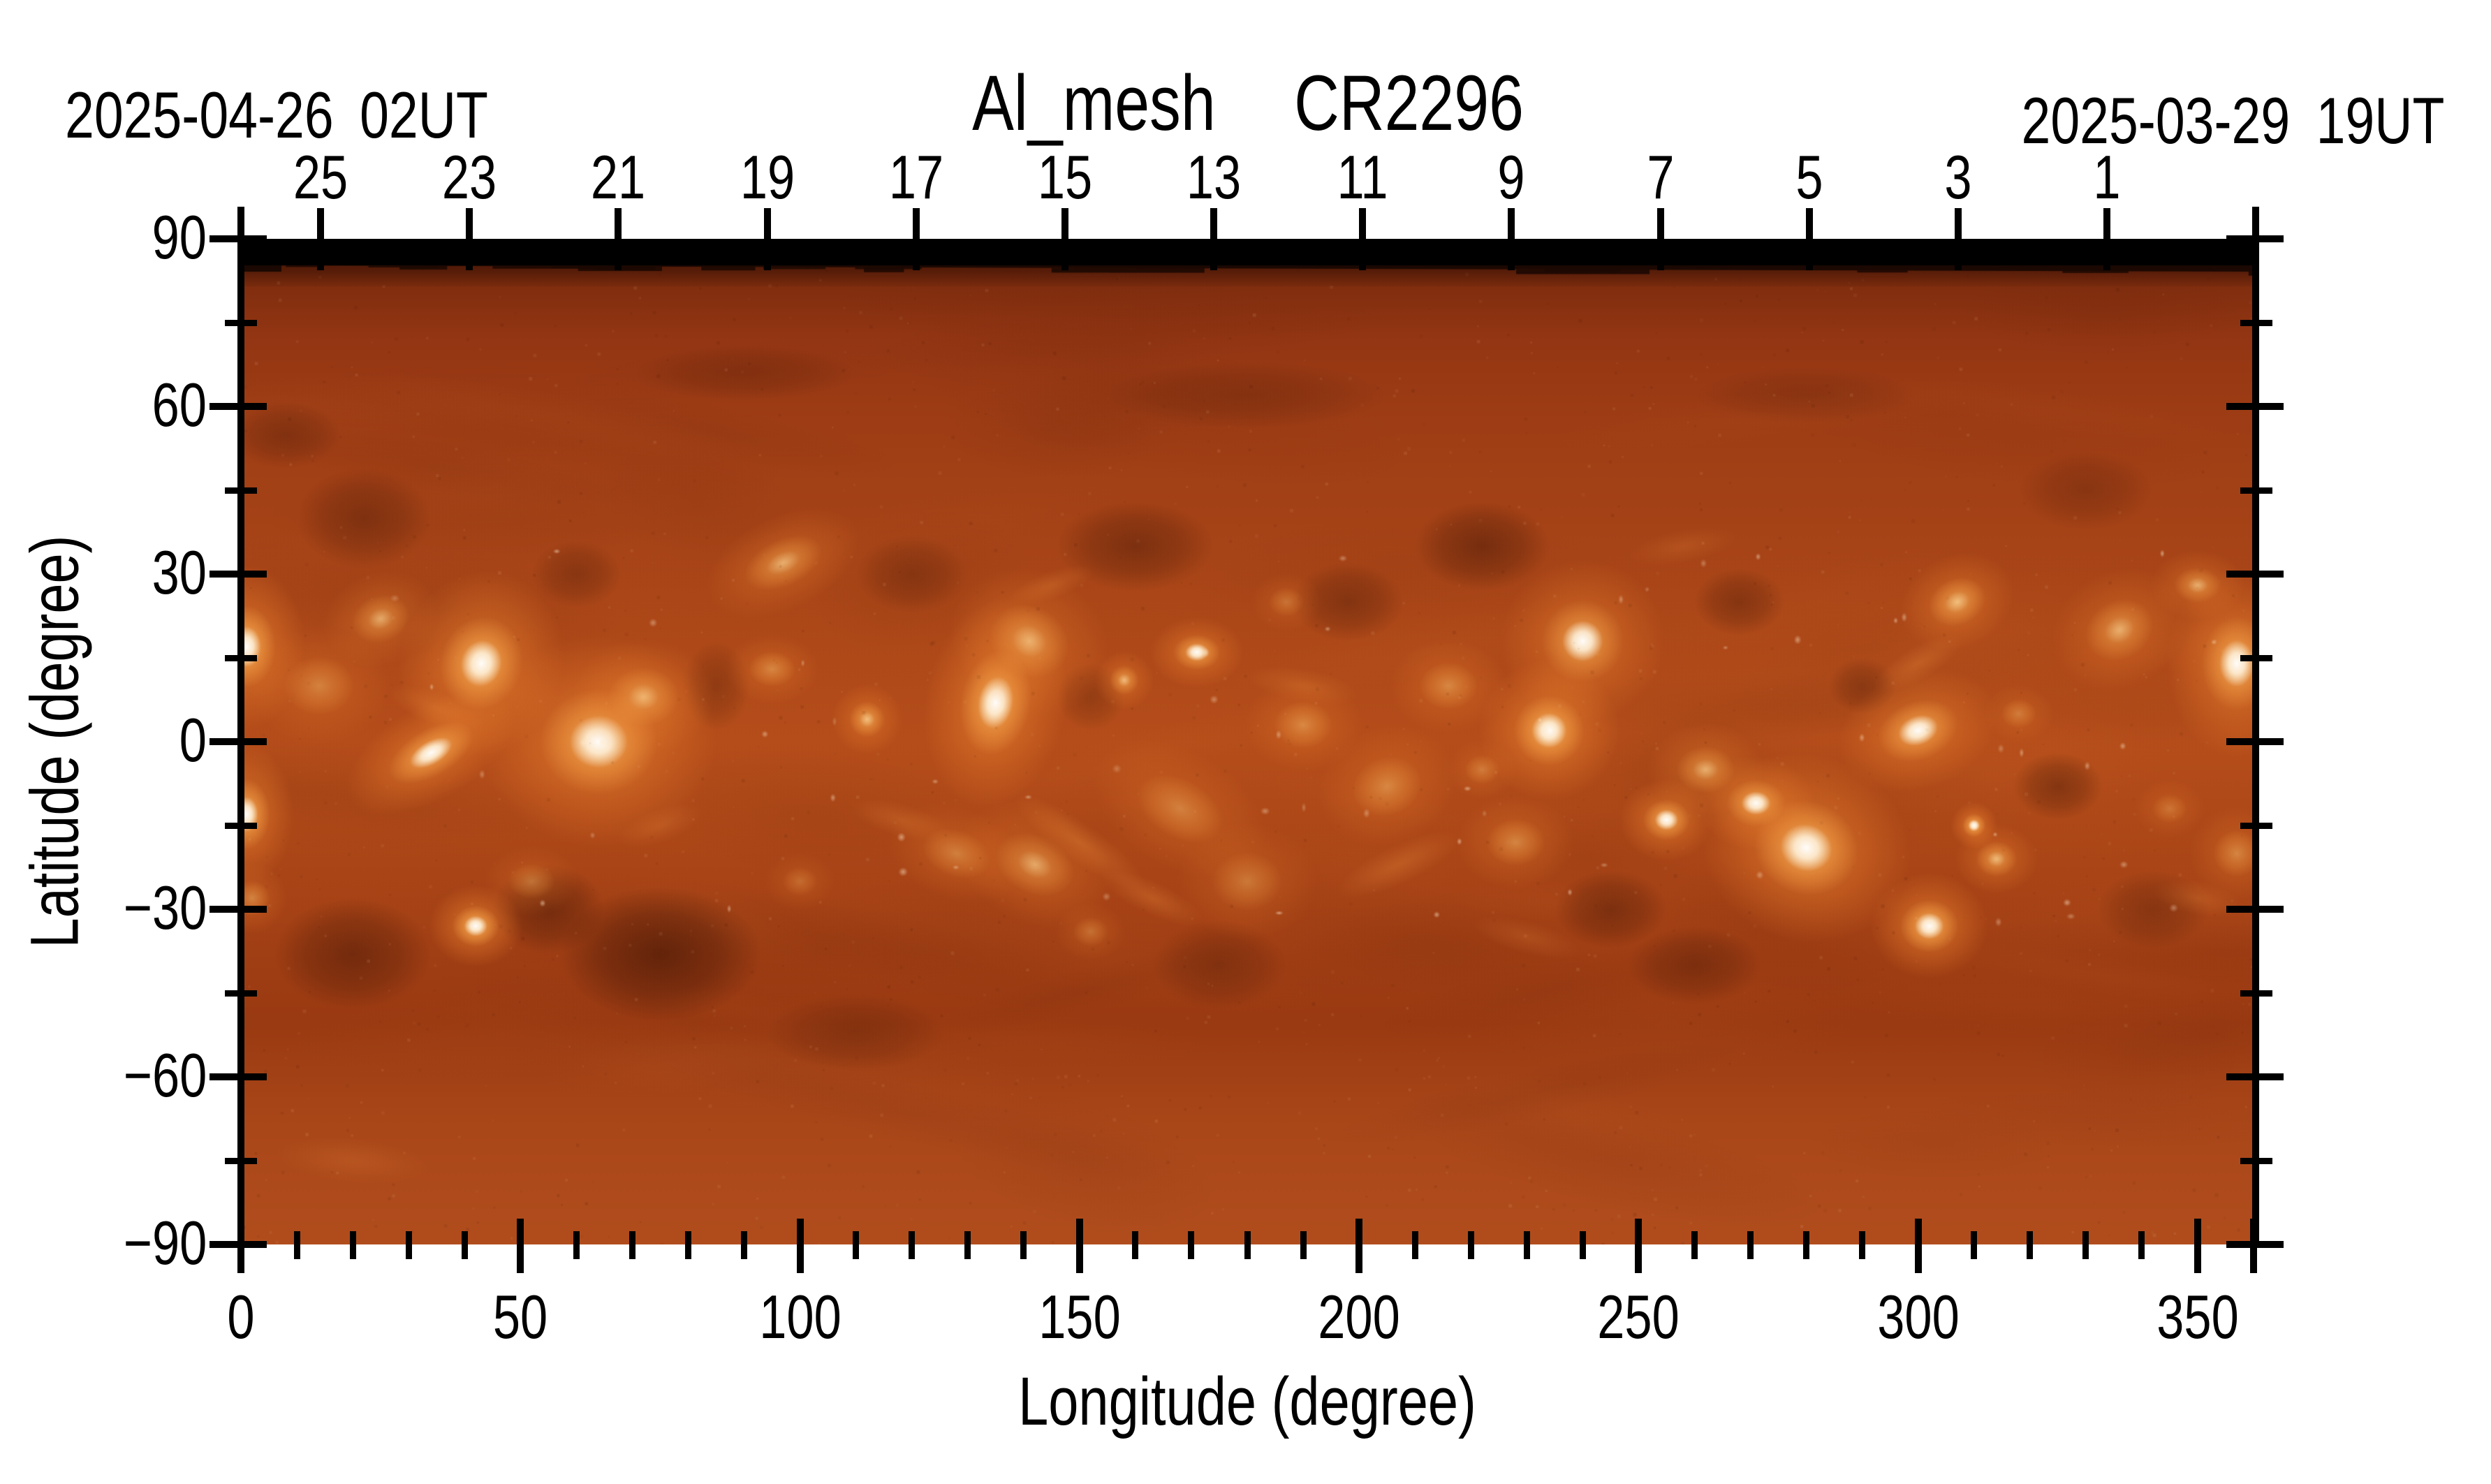 This screenshot has width=2491, height=1484. What do you see at coordinates (767, 177) in the screenshot?
I see `top-axis-tick-label: 19` at bounding box center [767, 177].